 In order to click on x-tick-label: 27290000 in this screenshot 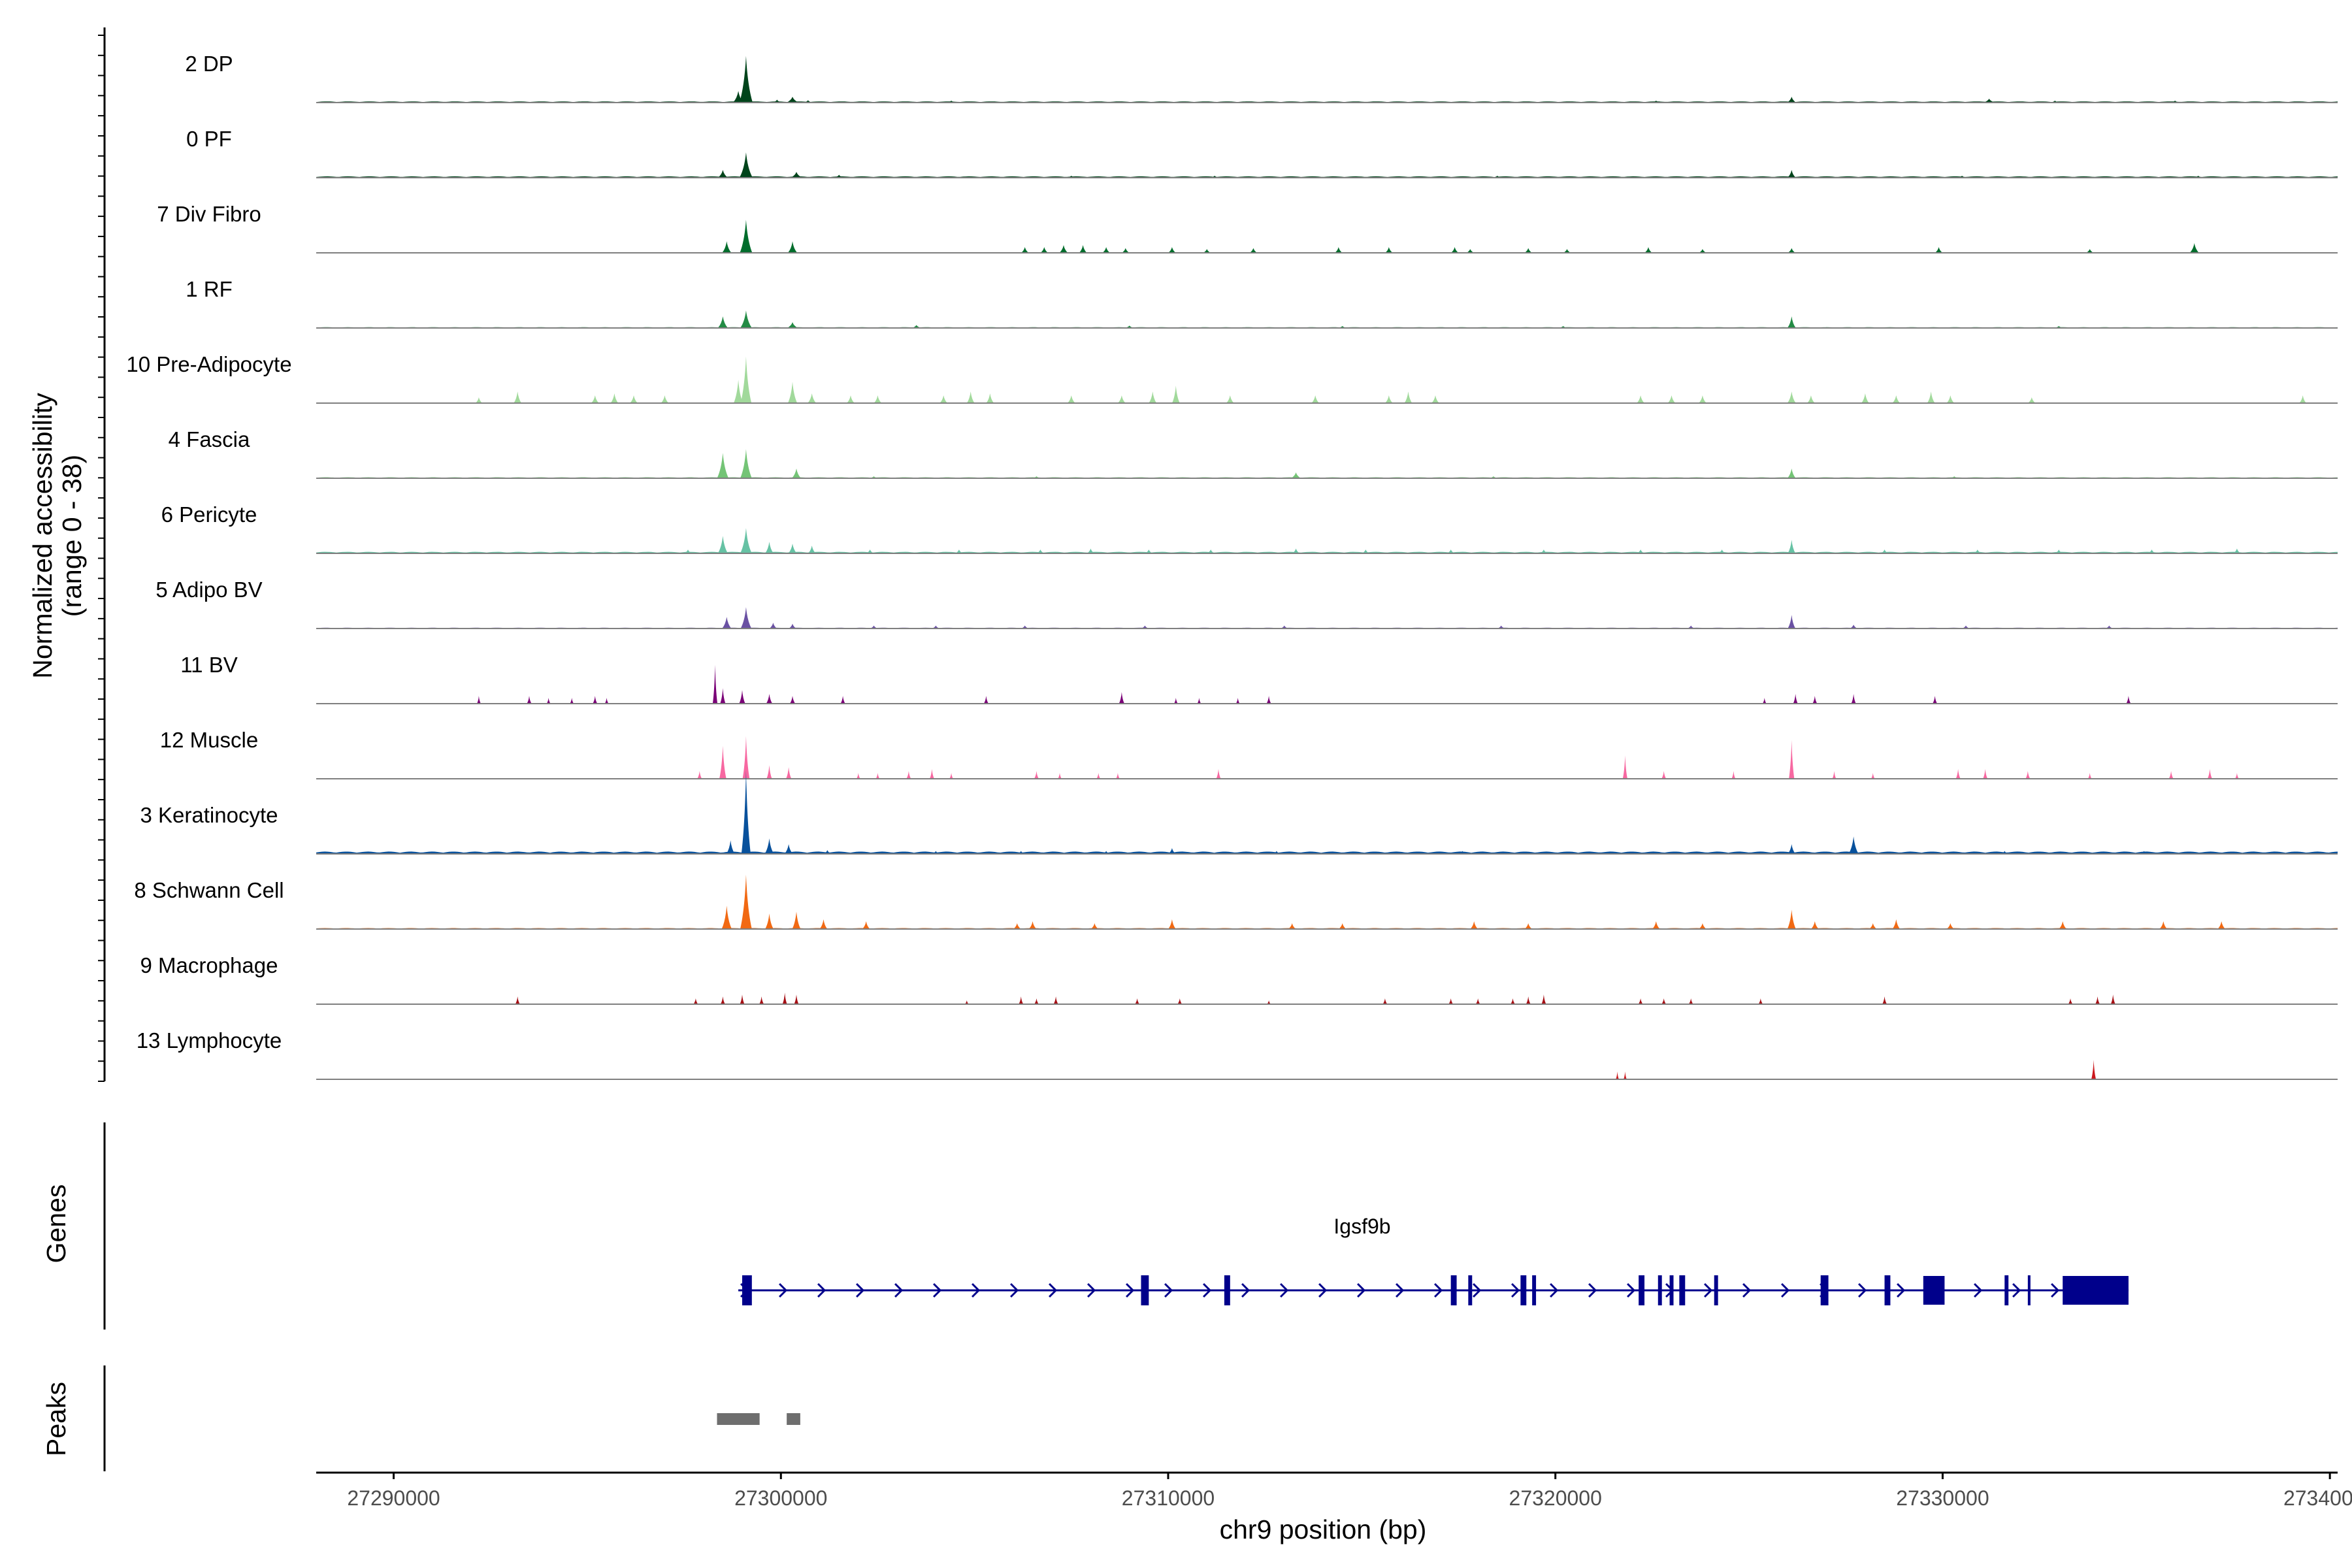, I will do `click(393, 1498)`.